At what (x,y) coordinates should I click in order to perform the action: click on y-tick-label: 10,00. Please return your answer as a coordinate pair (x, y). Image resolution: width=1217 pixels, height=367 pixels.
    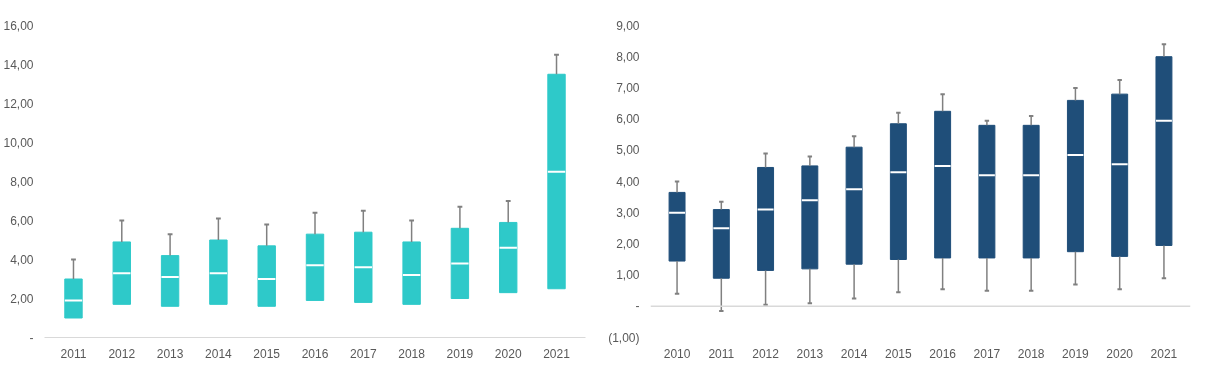
    Looking at the image, I should click on (18, 143).